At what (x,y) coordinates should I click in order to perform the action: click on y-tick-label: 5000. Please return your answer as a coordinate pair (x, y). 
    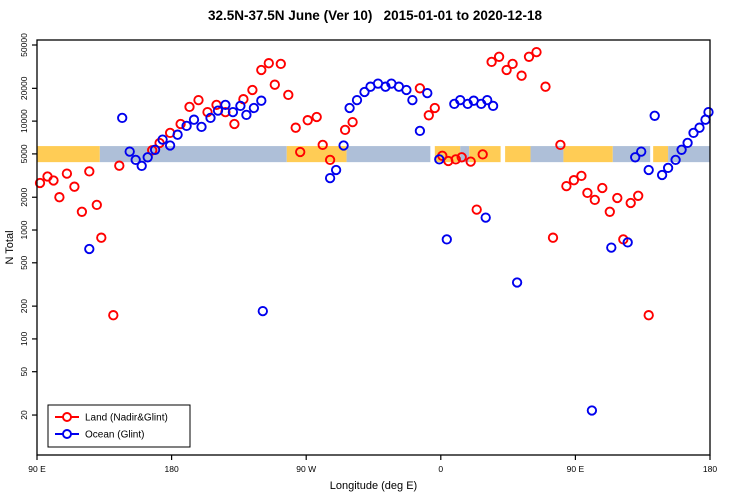
    Looking at the image, I should click on (24, 153).